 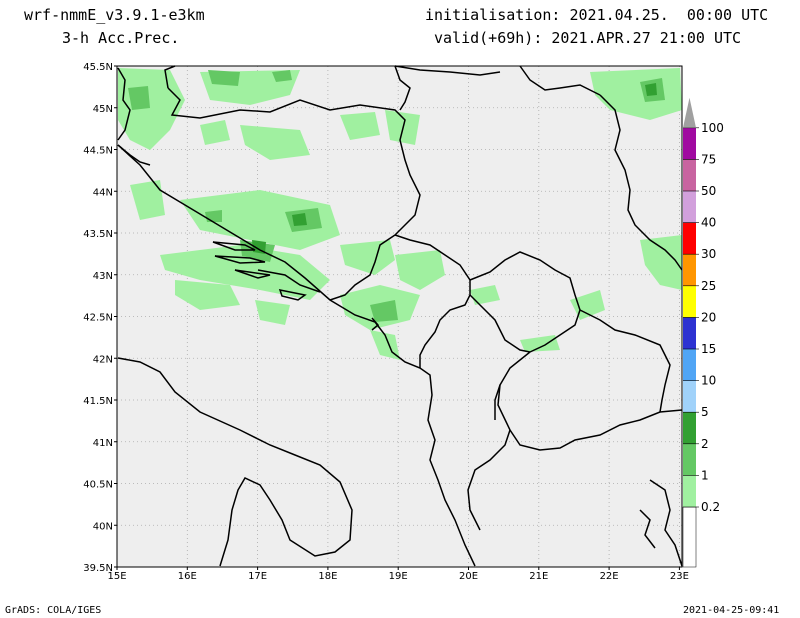 What do you see at coordinates (708, 159) in the screenshot?
I see `legend-label: 75` at bounding box center [708, 159].